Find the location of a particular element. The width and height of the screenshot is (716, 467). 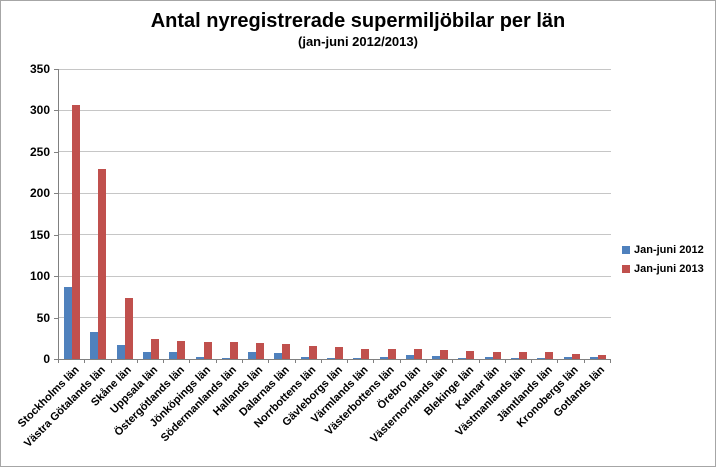

y-tick-label: 0 is located at coordinates (46, 359).